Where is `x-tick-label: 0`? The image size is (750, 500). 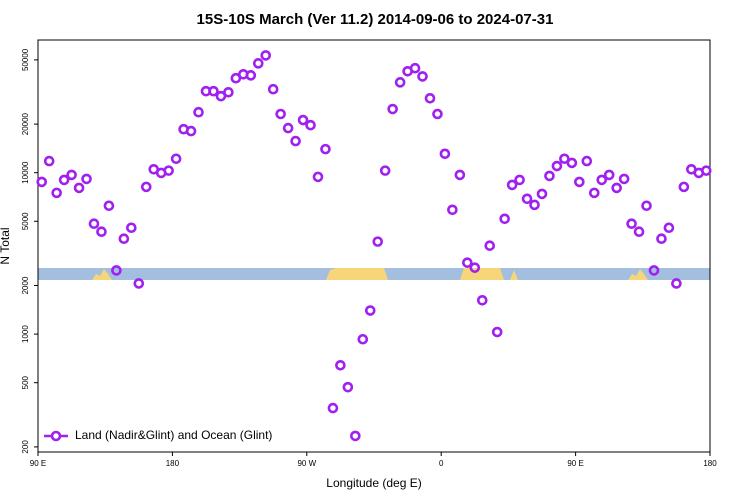 x-tick-label: 0 is located at coordinates (441, 463).